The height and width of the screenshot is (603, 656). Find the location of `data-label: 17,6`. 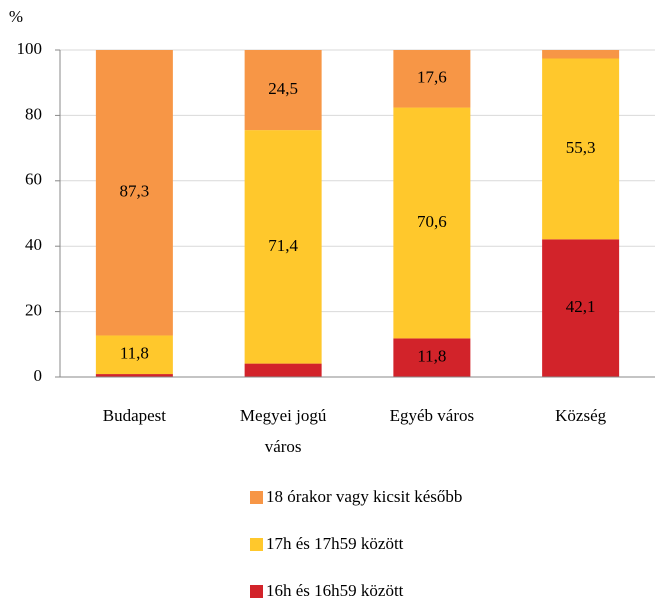

data-label: 17,6 is located at coordinates (432, 77).